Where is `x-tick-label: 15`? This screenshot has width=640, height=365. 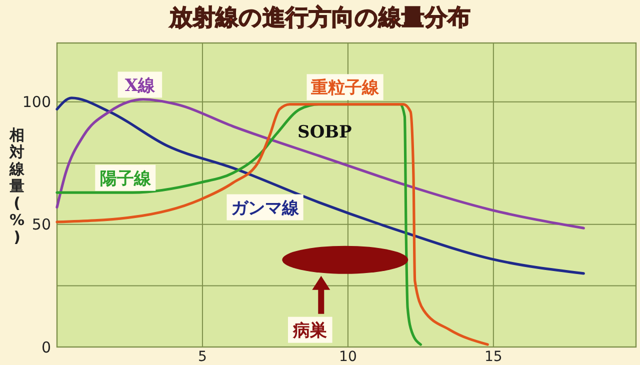
x-tick-label: 15 is located at coordinates (493, 357).